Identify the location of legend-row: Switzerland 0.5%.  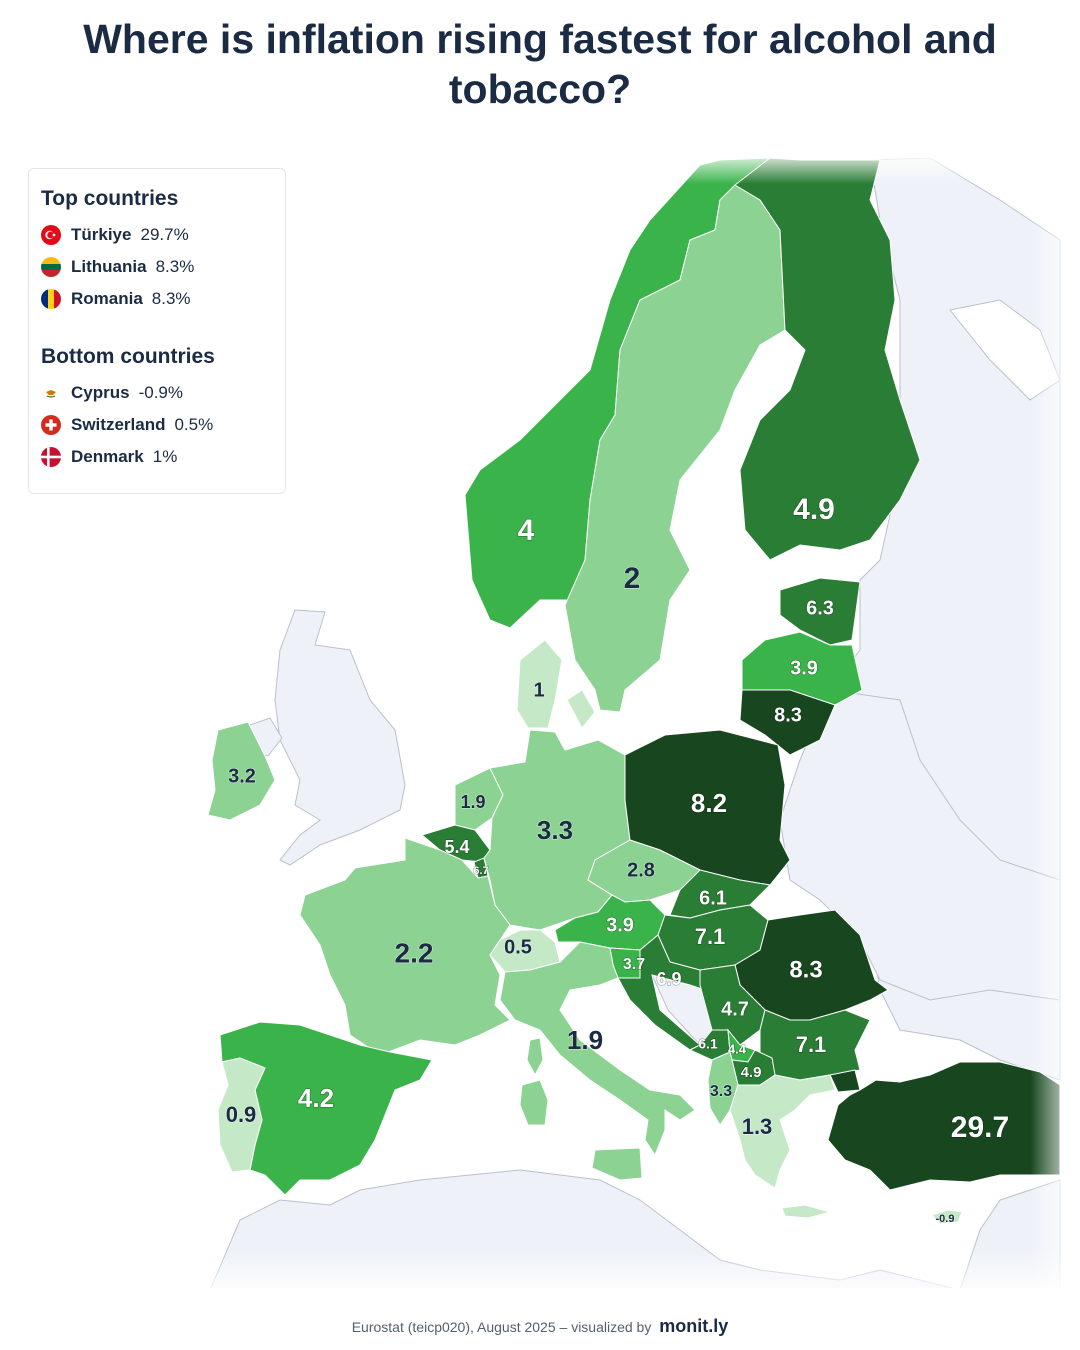
(163, 425).